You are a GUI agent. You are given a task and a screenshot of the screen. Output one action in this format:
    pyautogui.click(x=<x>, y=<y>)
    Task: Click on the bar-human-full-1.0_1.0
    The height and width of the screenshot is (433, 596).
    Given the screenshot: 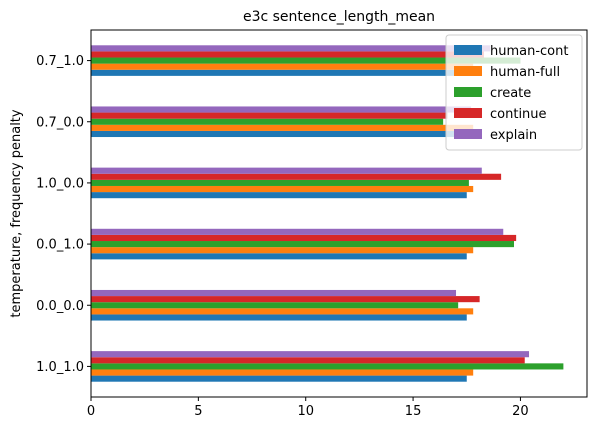 What is the action you would take?
    pyautogui.click(x=282, y=372)
    